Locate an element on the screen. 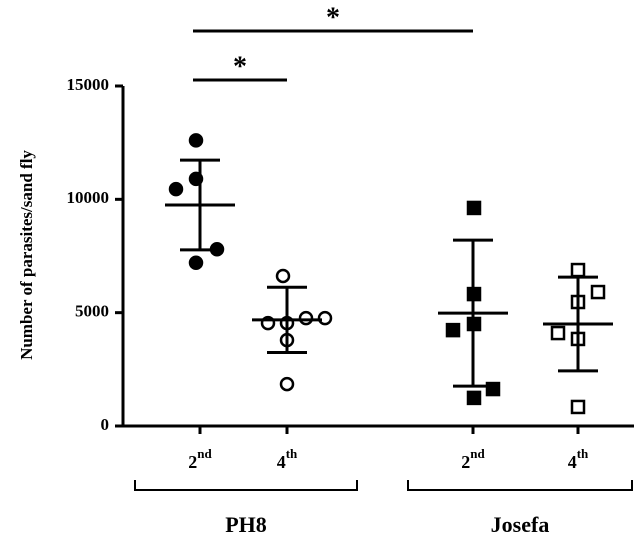 Image resolution: width=634 pixels, height=542 pixels. y-axis-label: Number of parasites/sand fly is located at coordinates (26, 255).